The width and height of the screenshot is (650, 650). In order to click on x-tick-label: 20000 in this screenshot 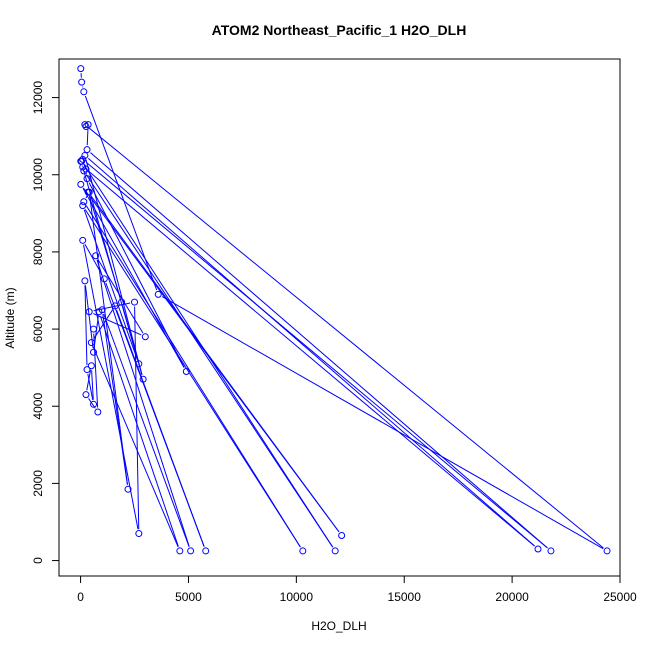, I will do `click(512, 597)`.